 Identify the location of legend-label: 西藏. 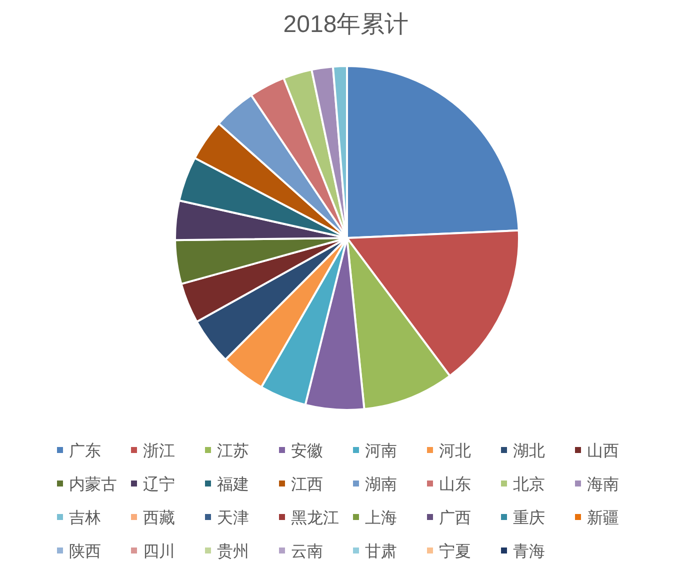
(159, 518).